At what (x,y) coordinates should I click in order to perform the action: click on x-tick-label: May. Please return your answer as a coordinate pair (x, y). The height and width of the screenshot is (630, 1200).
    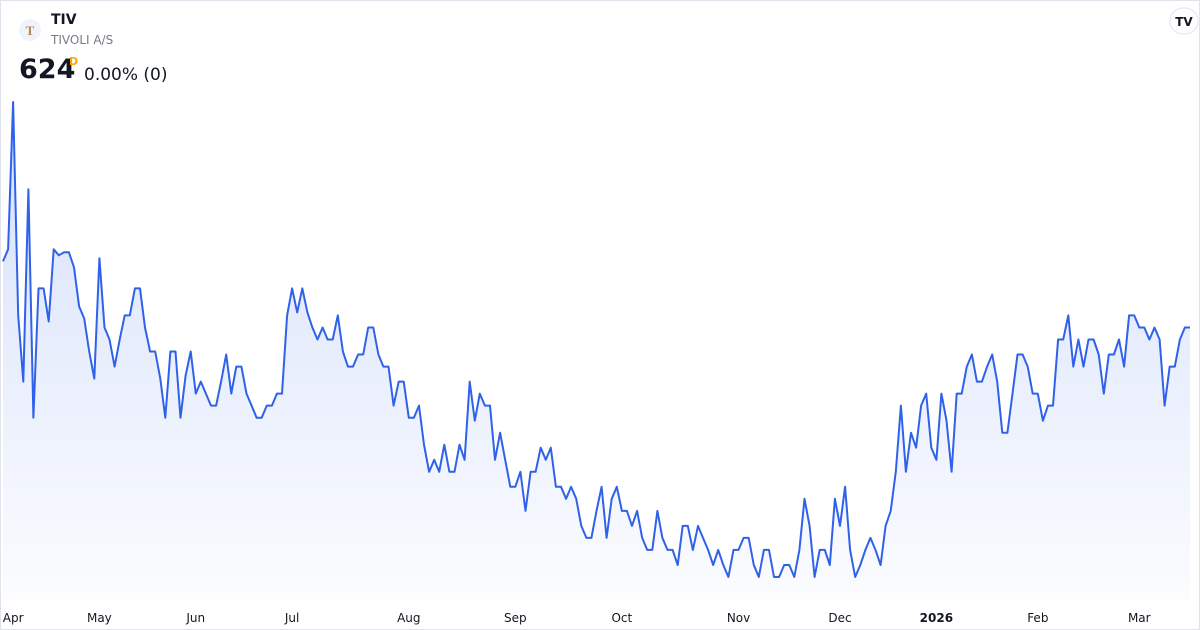
    Looking at the image, I should click on (99, 618).